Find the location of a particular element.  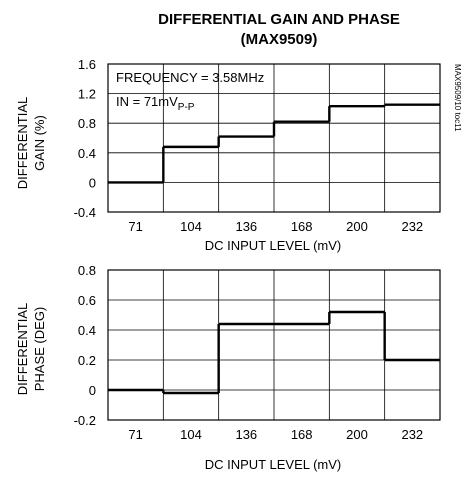

gain-ytick-label: 0 is located at coordinates (92, 182).